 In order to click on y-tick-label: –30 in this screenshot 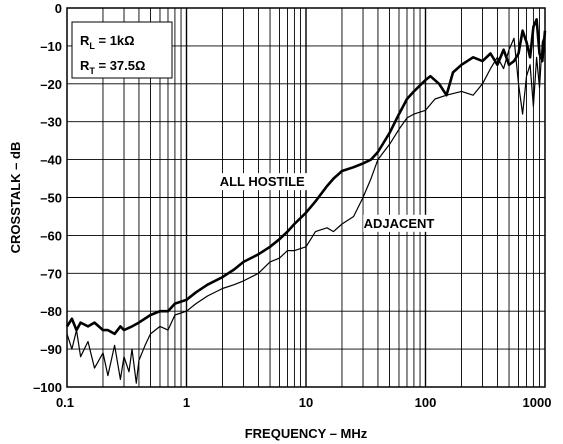, I will do `click(51, 122)`.